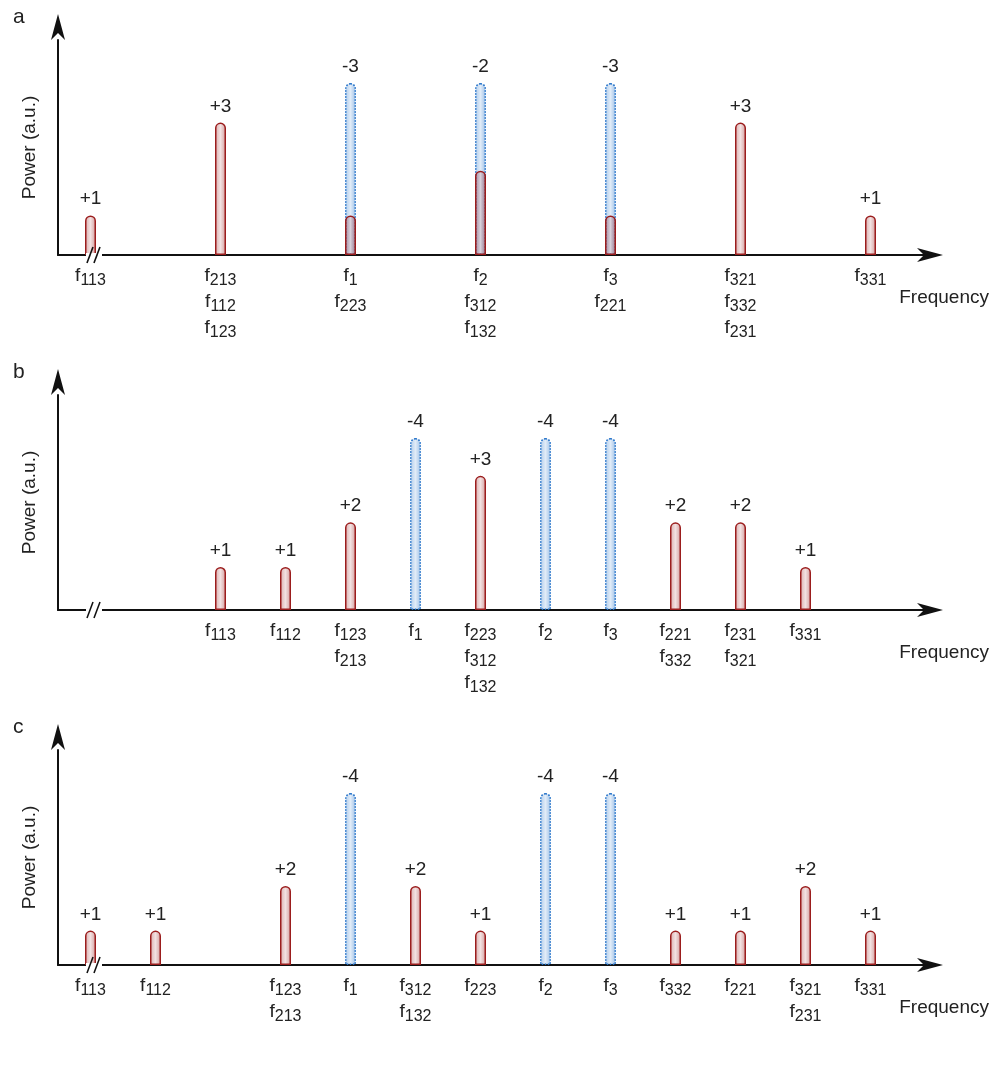 The width and height of the screenshot is (993, 1065). What do you see at coordinates (19, 370) in the screenshot?
I see `chart-title: b` at bounding box center [19, 370].